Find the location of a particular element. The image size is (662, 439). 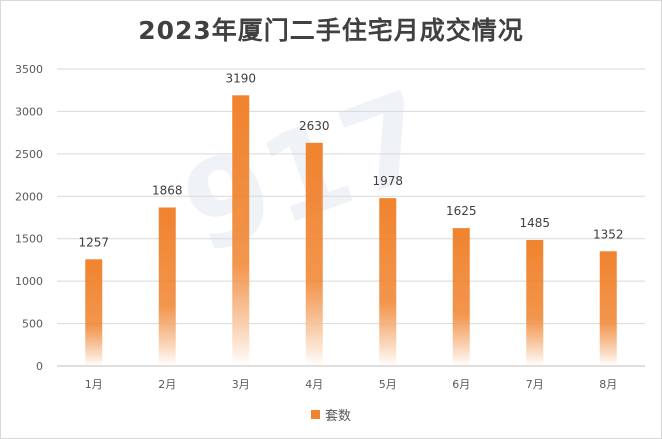

x-tick-label: 8月 is located at coordinates (608, 384).